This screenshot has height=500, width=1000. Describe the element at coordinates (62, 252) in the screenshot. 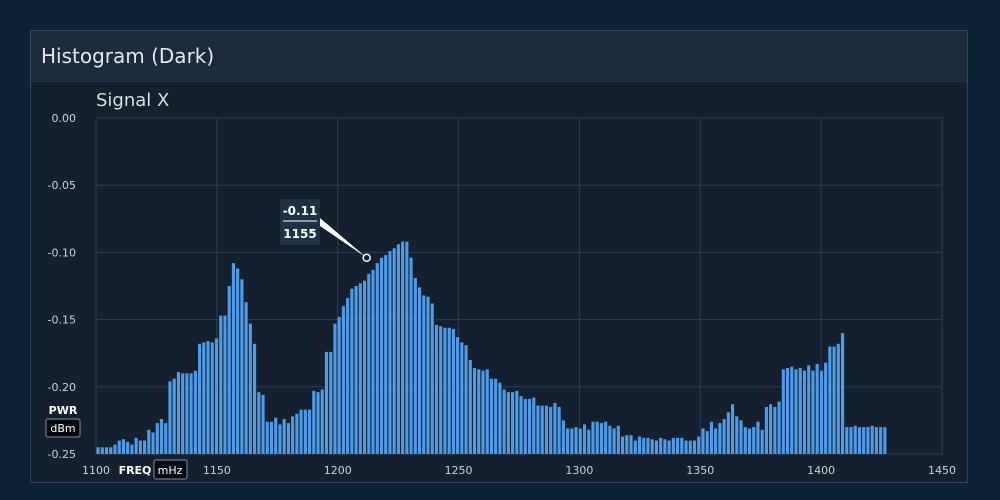

I see `y-tick-label-2: -0.10` at that location.